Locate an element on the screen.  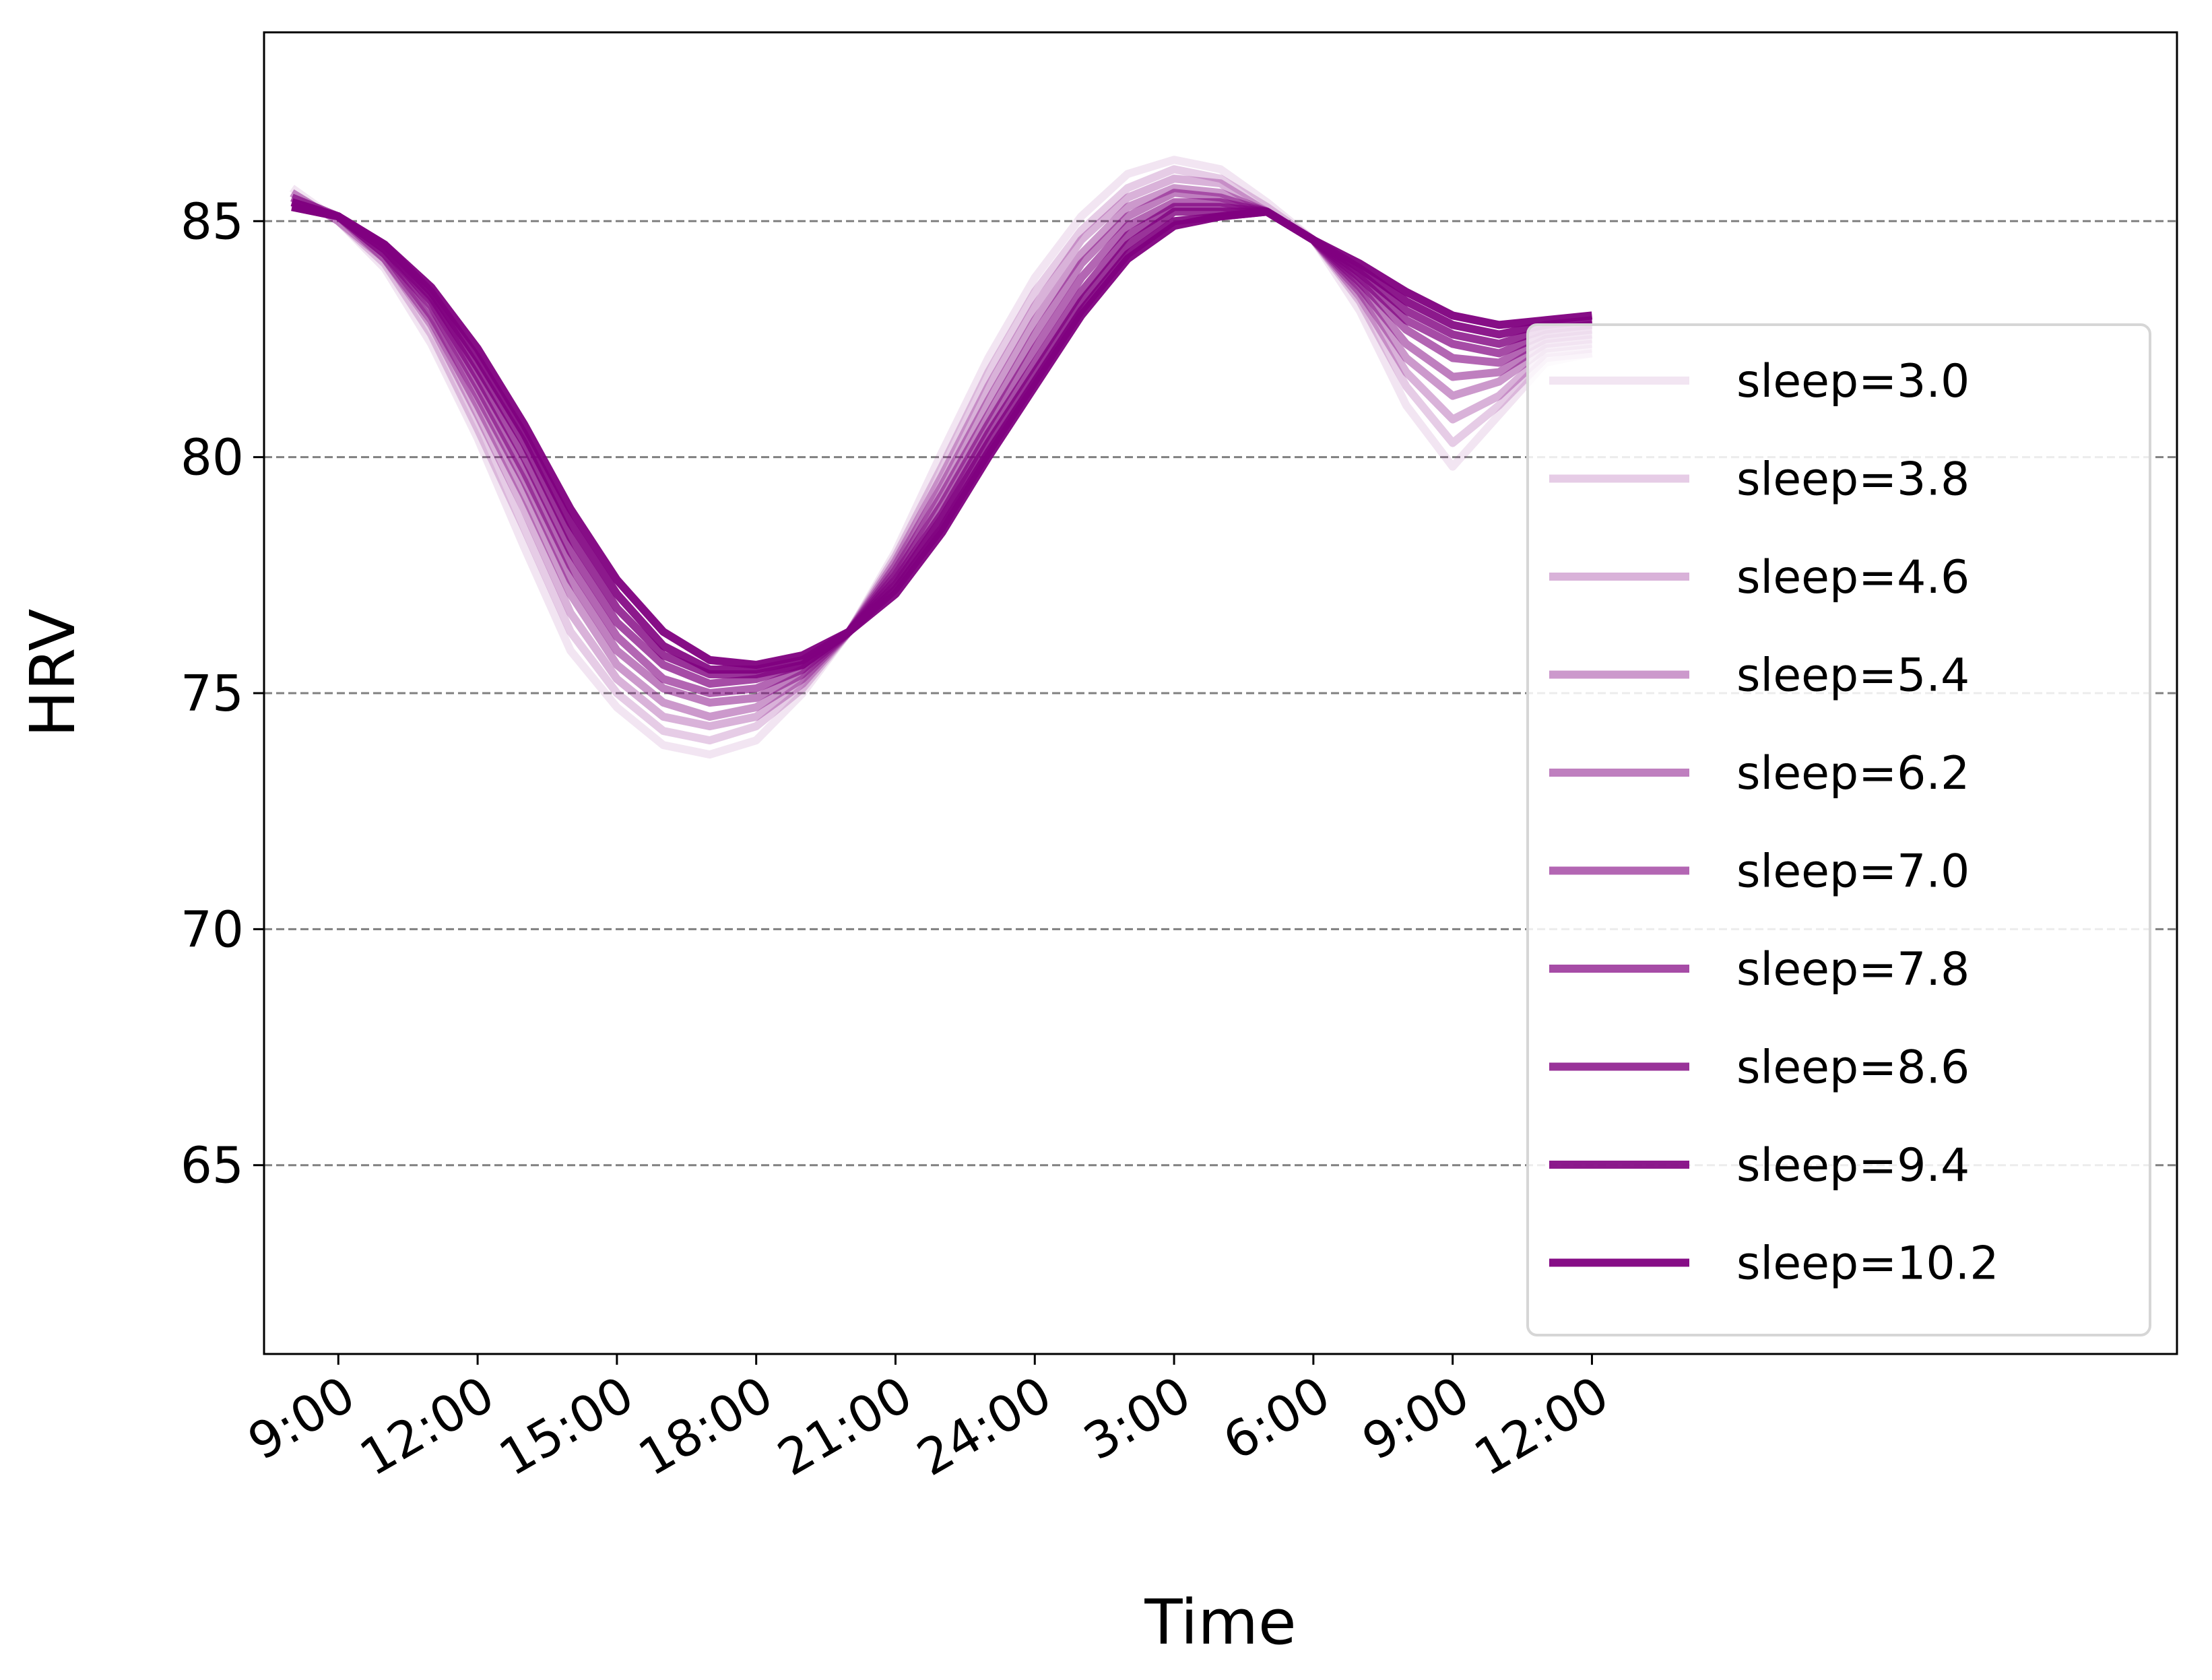
legend-label: sleep=8.6 is located at coordinates (1853, 1068).